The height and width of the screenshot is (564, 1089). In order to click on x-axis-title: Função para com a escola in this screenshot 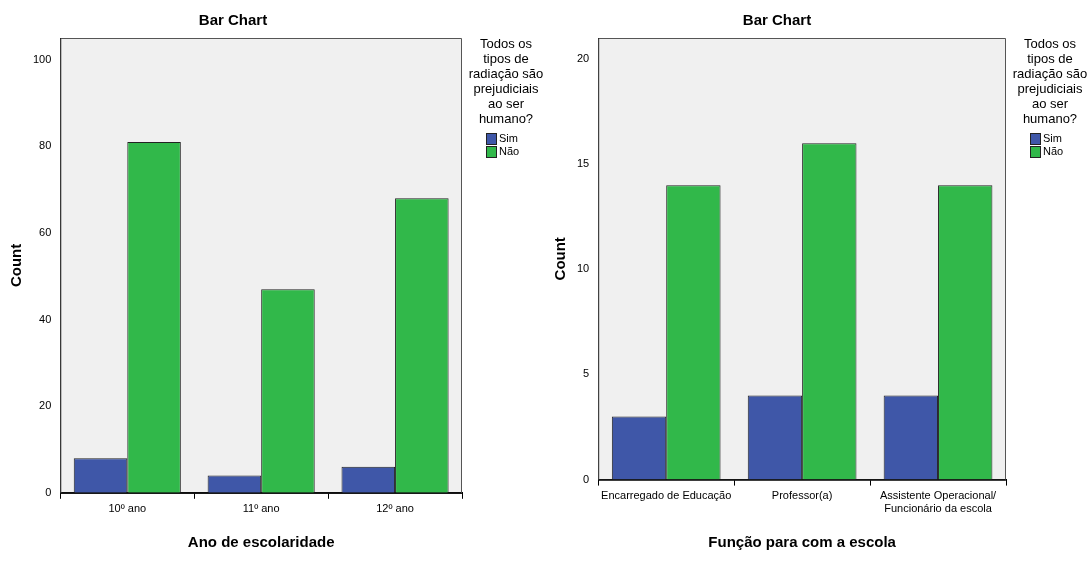, I will do `click(802, 542)`.